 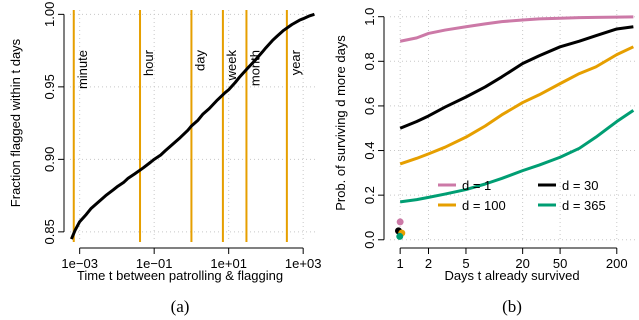 I want to click on panel-a-xlabel: Time t between patrolling & flagging, so click(x=180, y=275).